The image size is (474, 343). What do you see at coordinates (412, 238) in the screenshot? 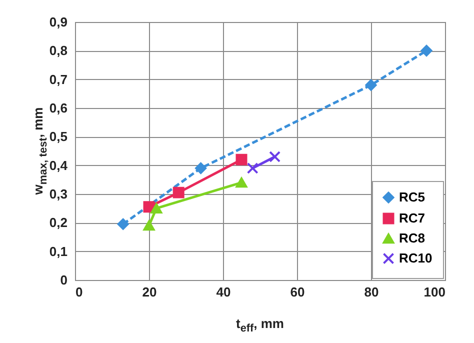
I see `legend-label: RC8` at bounding box center [412, 238].